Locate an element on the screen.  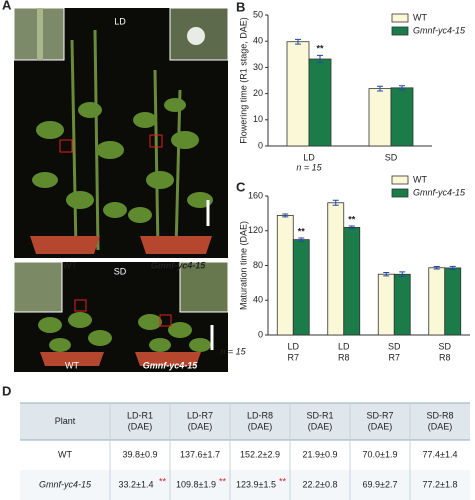
table-cell: 33.2±1.4 is located at coordinates (136, 484).